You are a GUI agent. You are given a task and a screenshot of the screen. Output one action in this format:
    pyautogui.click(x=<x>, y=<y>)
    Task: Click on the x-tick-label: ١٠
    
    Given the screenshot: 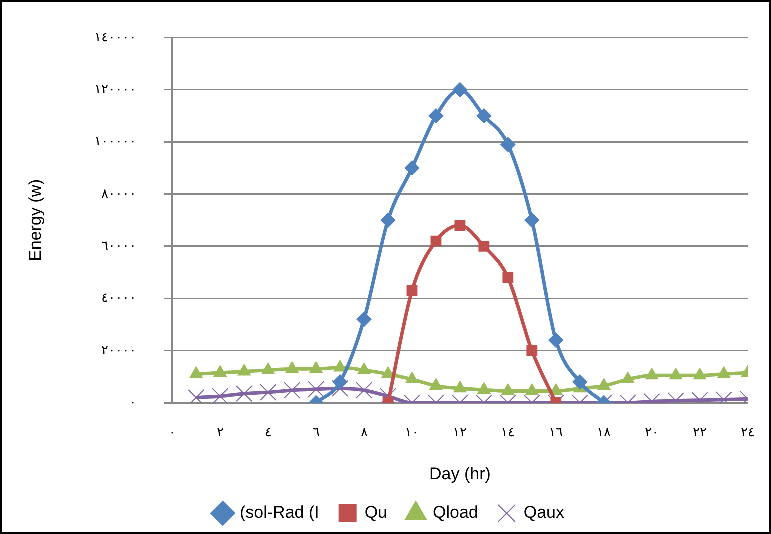 What is the action you would take?
    pyautogui.click(x=412, y=432)
    